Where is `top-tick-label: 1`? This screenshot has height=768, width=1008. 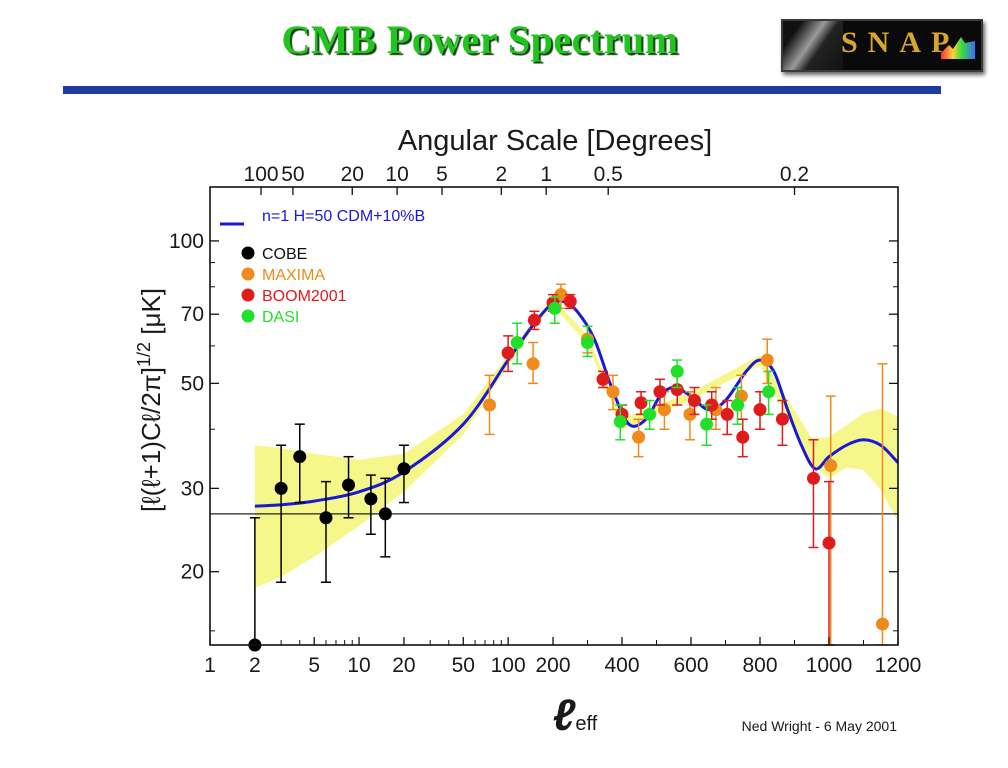
top-tick-label: 1 is located at coordinates (546, 174).